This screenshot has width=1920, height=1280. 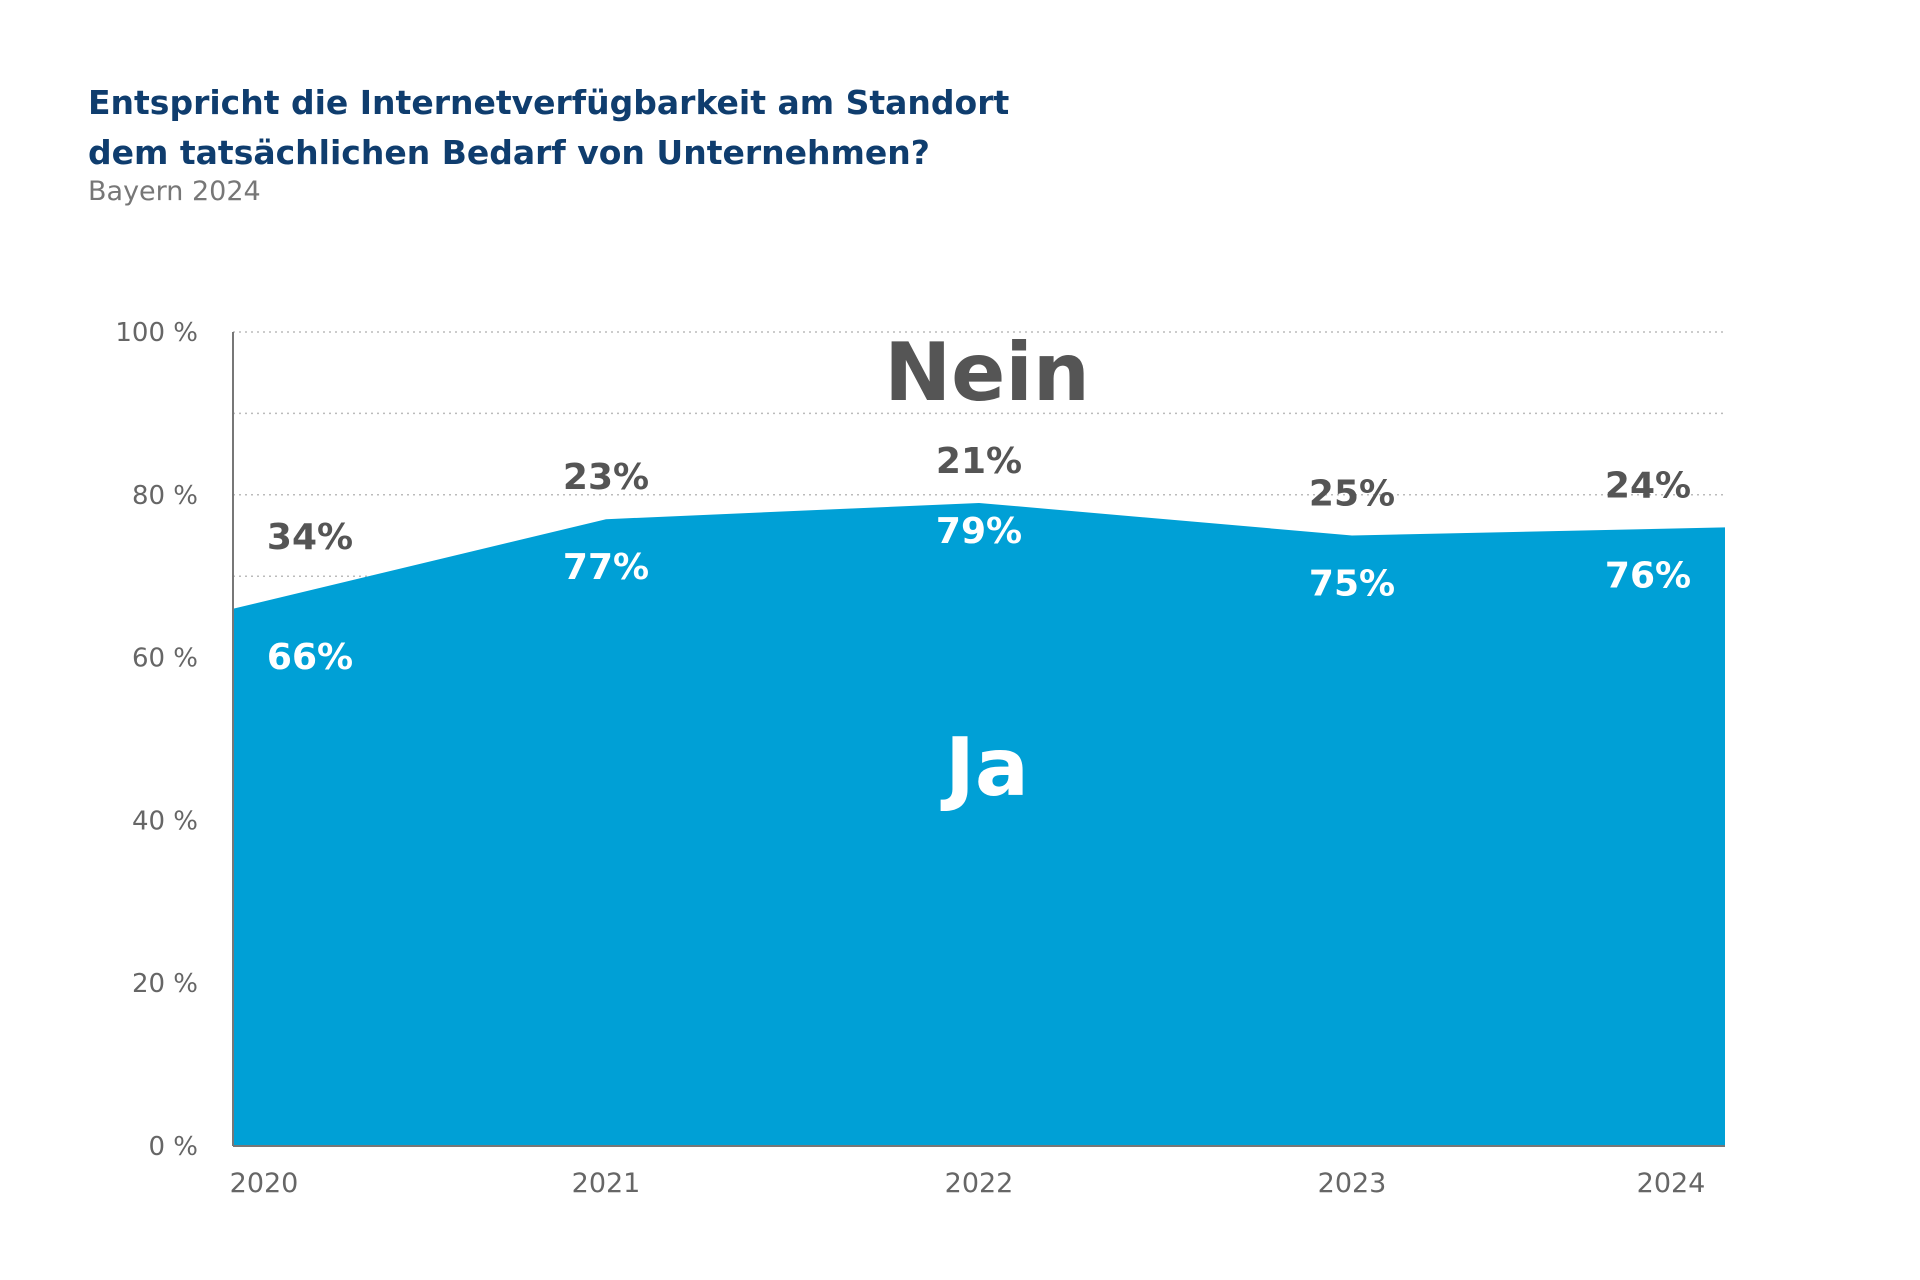 I want to click on x-tick-label: 2023, so click(x=1352, y=1183).